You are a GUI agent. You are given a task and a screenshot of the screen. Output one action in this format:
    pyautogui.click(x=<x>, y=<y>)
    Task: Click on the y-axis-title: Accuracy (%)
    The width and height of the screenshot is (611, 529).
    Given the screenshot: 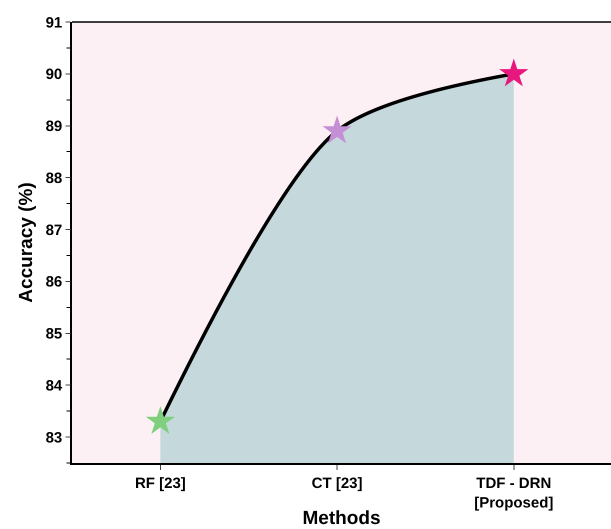 What is the action you would take?
    pyautogui.click(x=26, y=242)
    